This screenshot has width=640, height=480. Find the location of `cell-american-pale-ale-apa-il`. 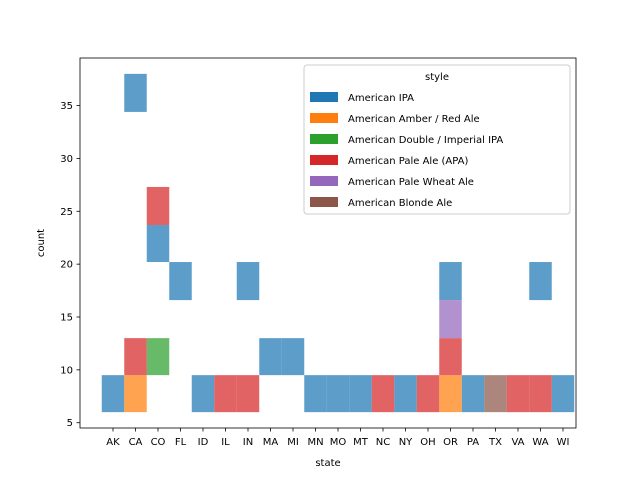

cell-american-pale-ale-apa-il is located at coordinates (225, 394).